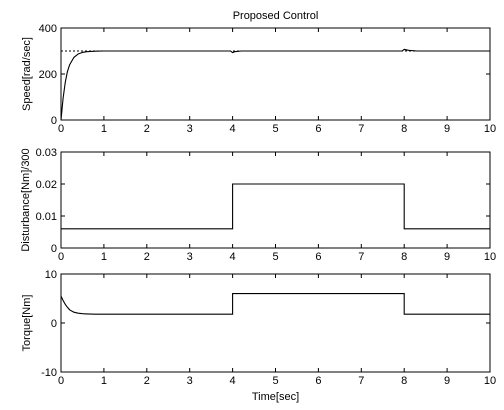 The image size is (504, 410). What do you see at coordinates (46, 153) in the screenshot?
I see `y-tick-label: 0.03` at bounding box center [46, 153].